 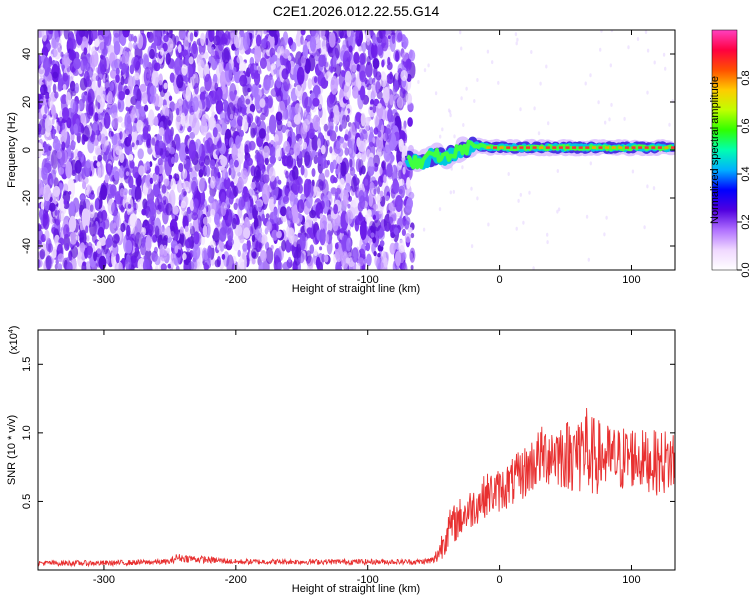 I want to click on y-multiplier-prefix: (x10, so click(x=14, y=343).